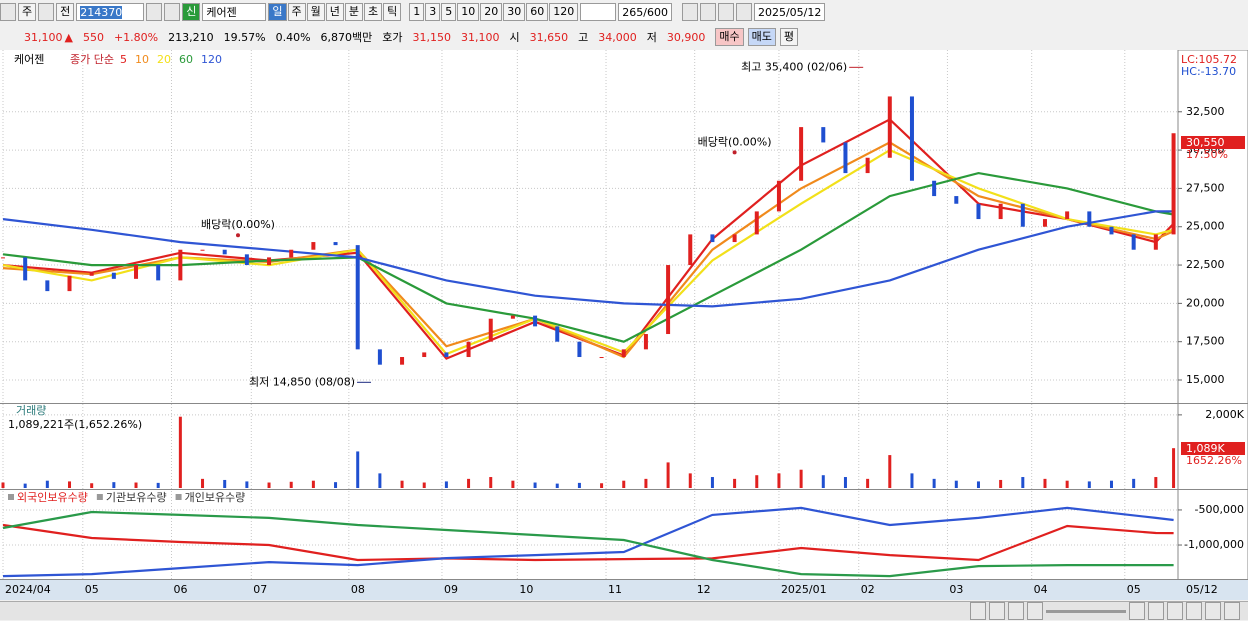 The image size is (1248, 621). What do you see at coordinates (789, 12) in the screenshot?
I see `date: 2025/05/12` at bounding box center [789, 12].